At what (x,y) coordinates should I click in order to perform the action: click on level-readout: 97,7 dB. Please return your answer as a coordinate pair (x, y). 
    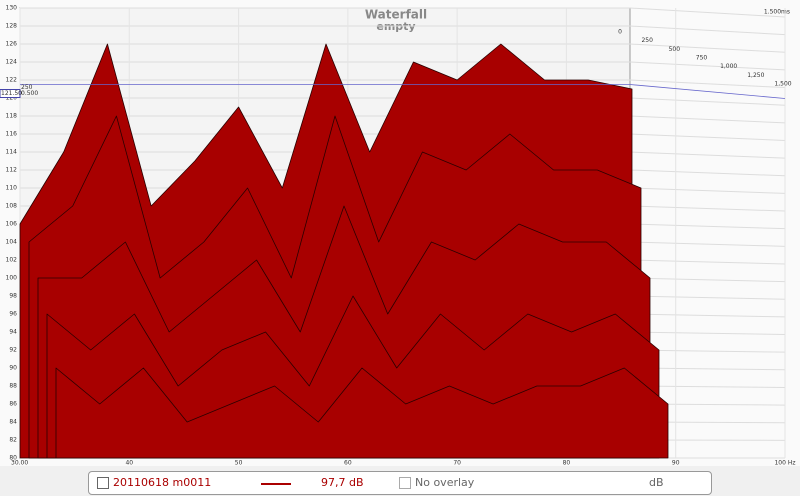
    Looking at the image, I should click on (342, 482).